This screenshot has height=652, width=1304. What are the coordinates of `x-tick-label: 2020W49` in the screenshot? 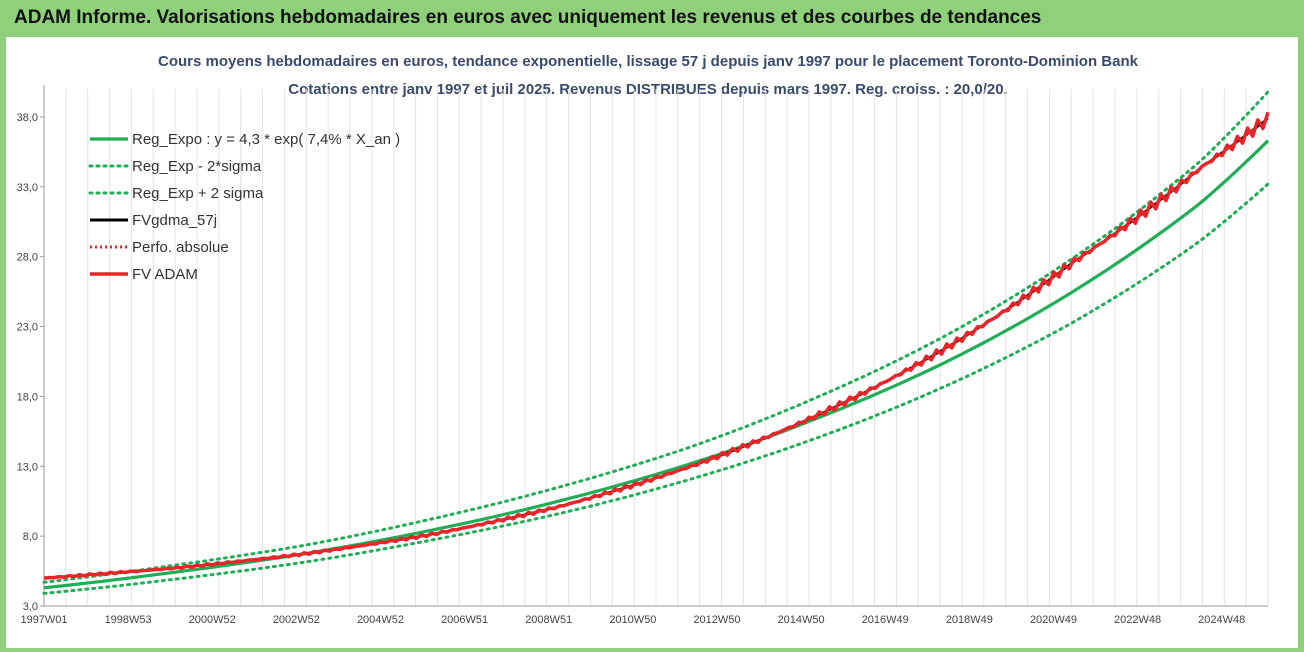 It's located at (1053, 620).